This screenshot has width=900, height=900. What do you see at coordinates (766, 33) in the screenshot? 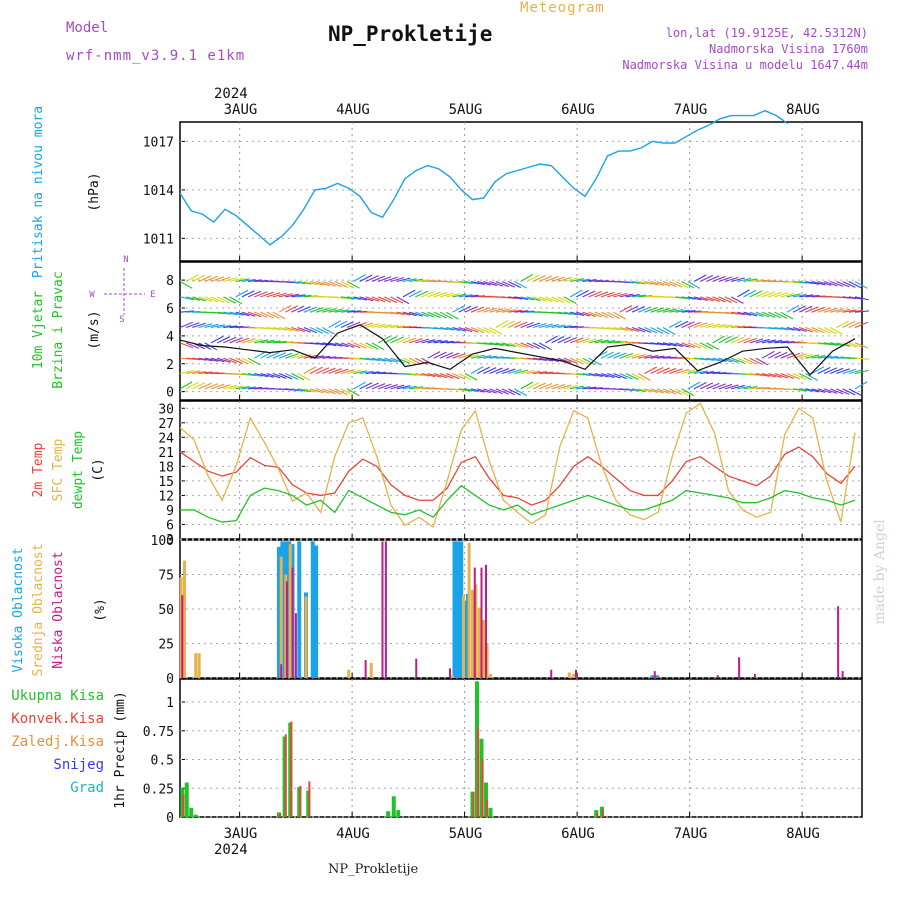
I see `lonlat-label: lon,lat (19.9125E, 42.5312N)` at bounding box center [766, 33].